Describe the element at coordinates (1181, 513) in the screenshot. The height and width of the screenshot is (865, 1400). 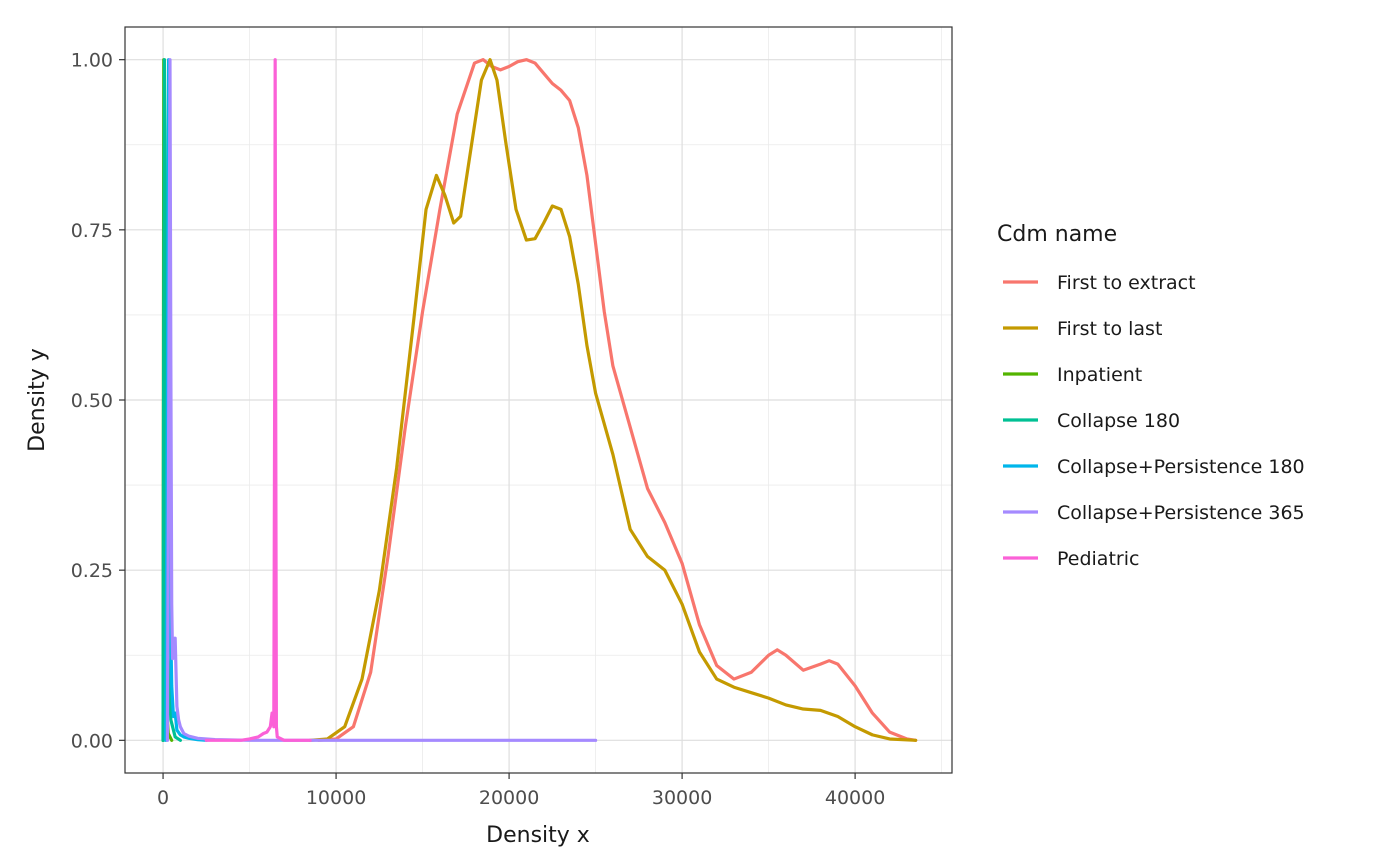
I see `legend-label-collapse-persistence-365: Collapse+Persistence 365` at that location.